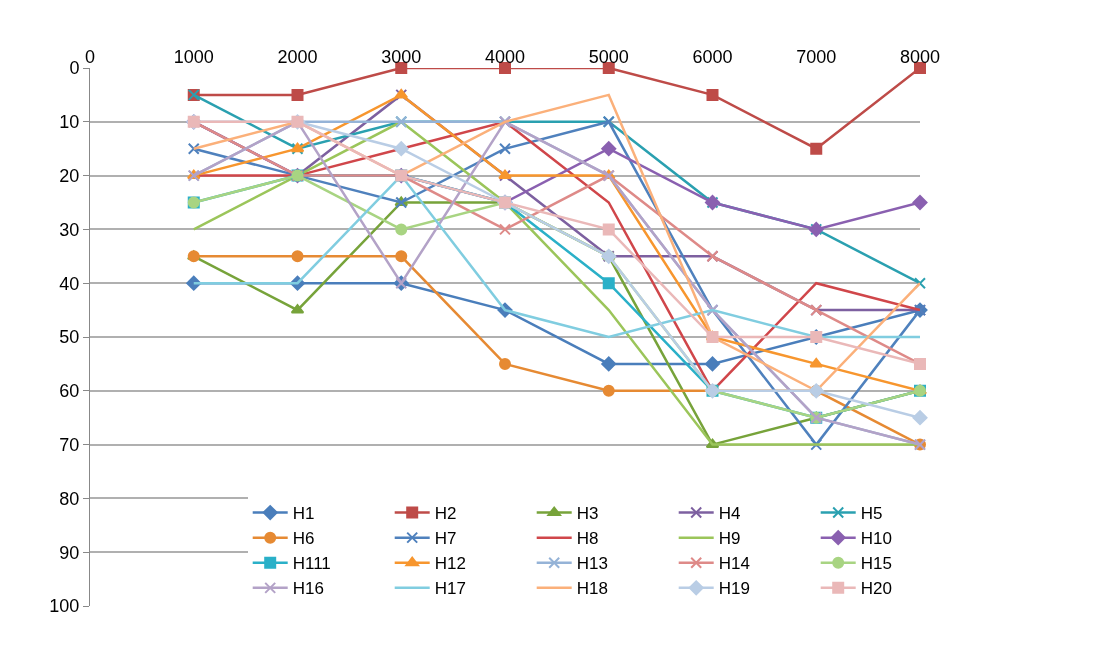  Describe the element at coordinates (69, 498) in the screenshot. I see `y-tick-label: 80` at that location.